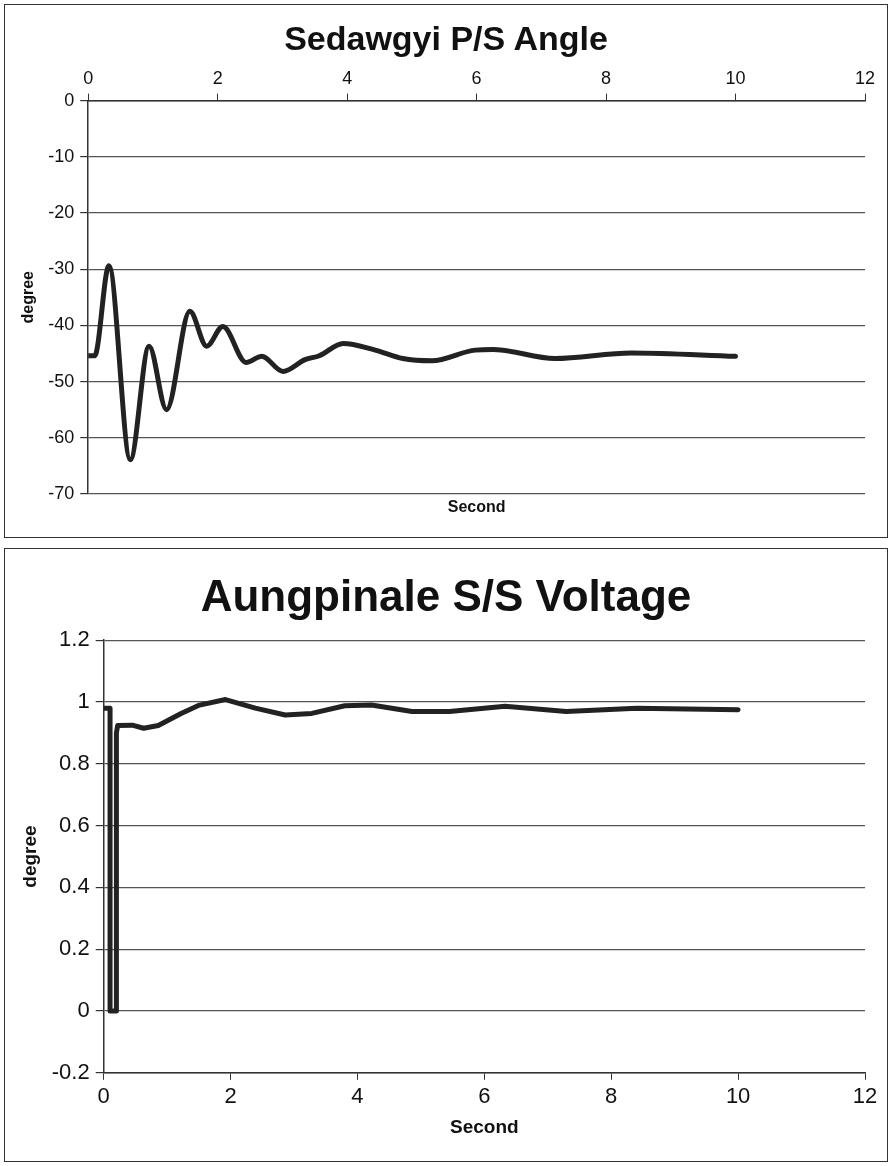 The image size is (890, 1166). What do you see at coordinates (74, 948) in the screenshot?
I see `y-tick-label: 0.2` at bounding box center [74, 948].